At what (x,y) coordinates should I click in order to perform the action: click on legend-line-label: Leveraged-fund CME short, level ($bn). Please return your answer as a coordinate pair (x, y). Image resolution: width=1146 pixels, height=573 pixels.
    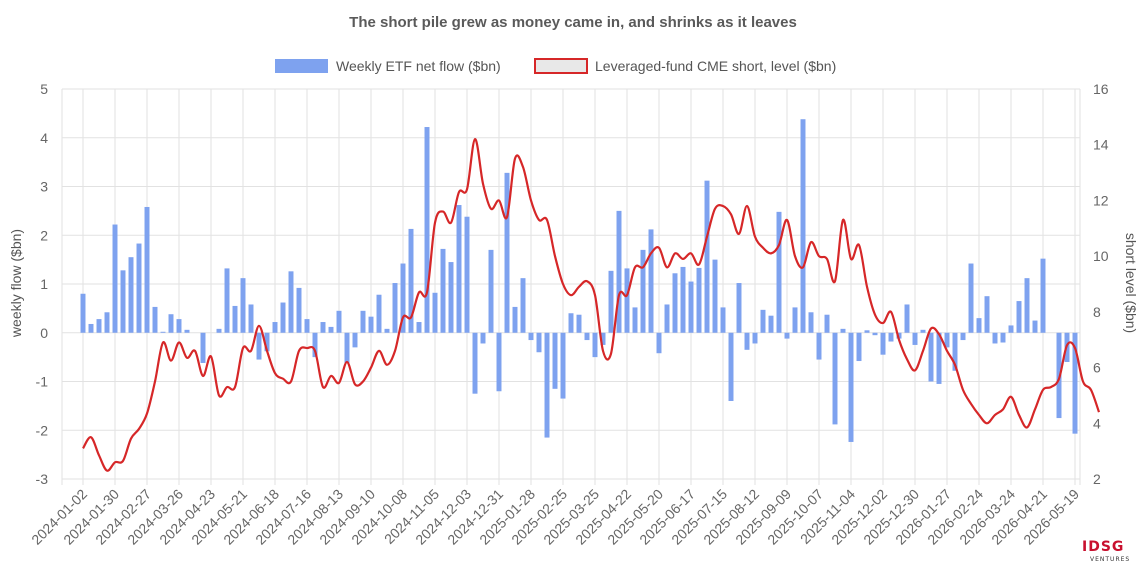
    Looking at the image, I should click on (715, 66).